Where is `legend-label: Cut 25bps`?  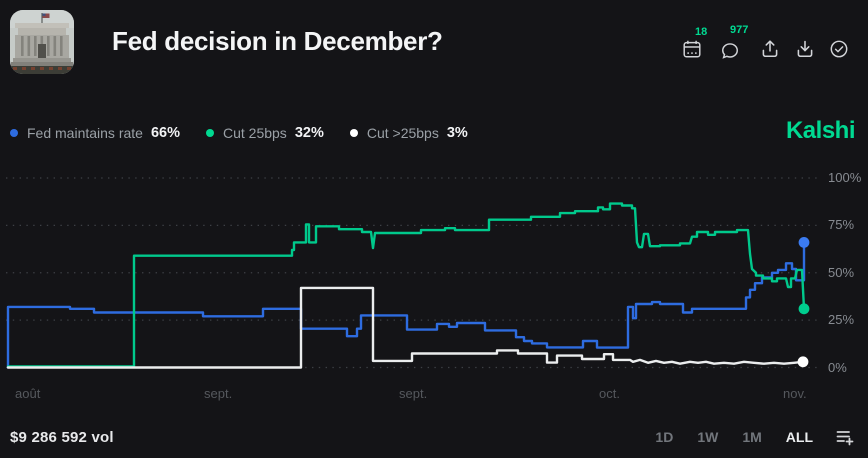
legend-label: Cut 25bps is located at coordinates (254, 133).